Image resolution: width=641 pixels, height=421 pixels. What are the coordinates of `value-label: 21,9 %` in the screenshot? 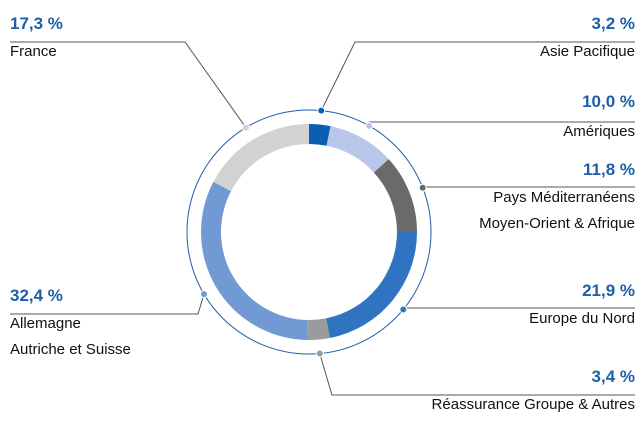 It's located at (608, 290).